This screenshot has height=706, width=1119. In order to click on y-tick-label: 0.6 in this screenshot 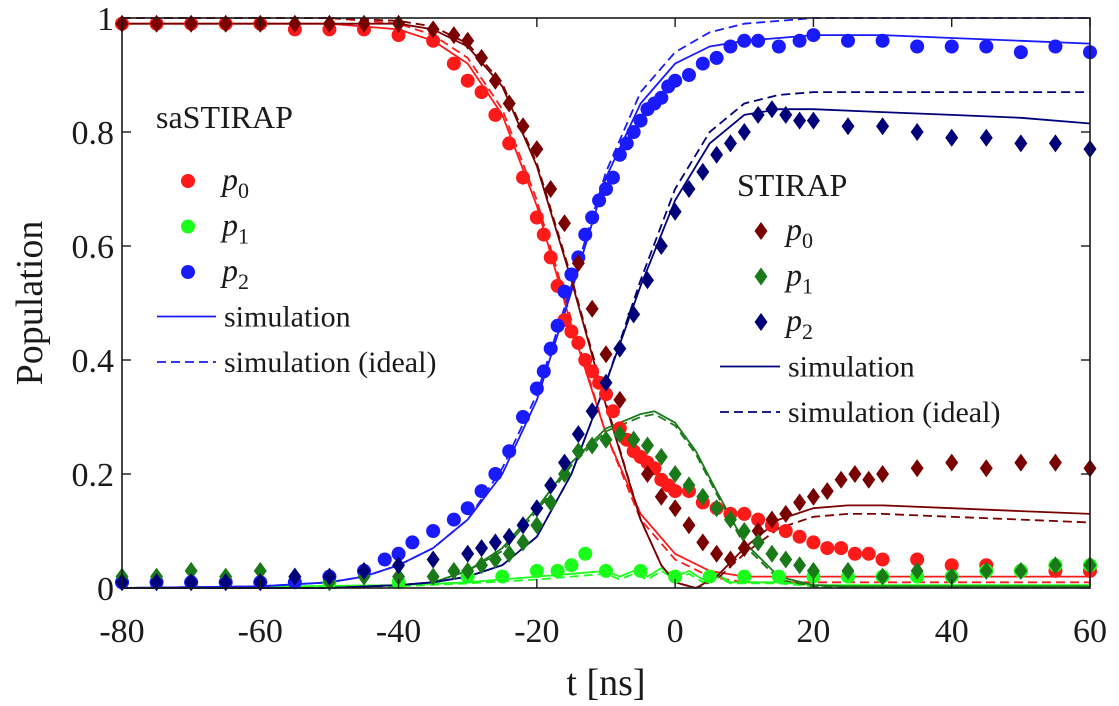, I will do `click(93, 247)`.